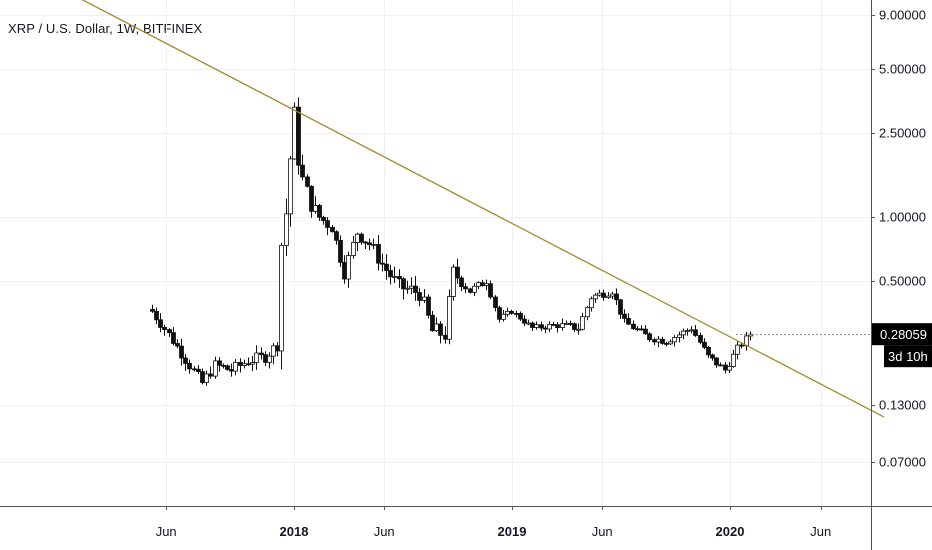 The height and width of the screenshot is (550, 932). I want to click on y-tick-label: 2.50000, so click(902, 132).